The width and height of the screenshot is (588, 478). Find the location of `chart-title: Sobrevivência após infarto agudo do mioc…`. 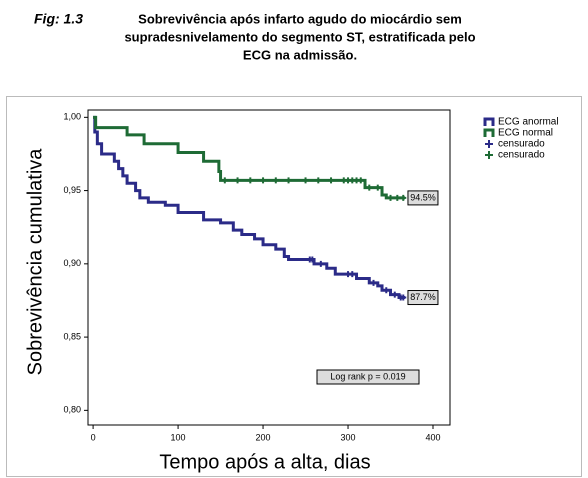

chart-title: Sobrevivência após infarto agudo do mioc… is located at coordinates (300, 18).